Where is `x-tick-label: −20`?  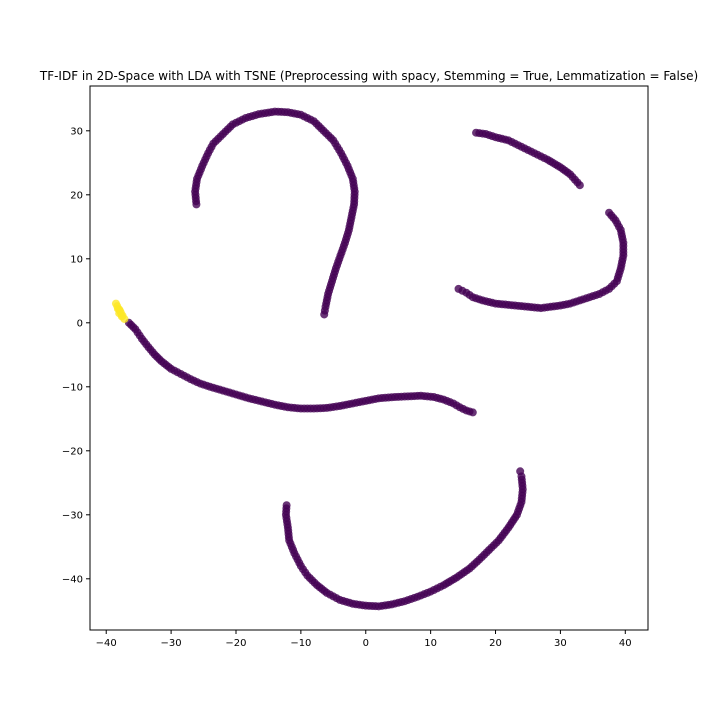 x-tick-label: −20 is located at coordinates (235, 643).